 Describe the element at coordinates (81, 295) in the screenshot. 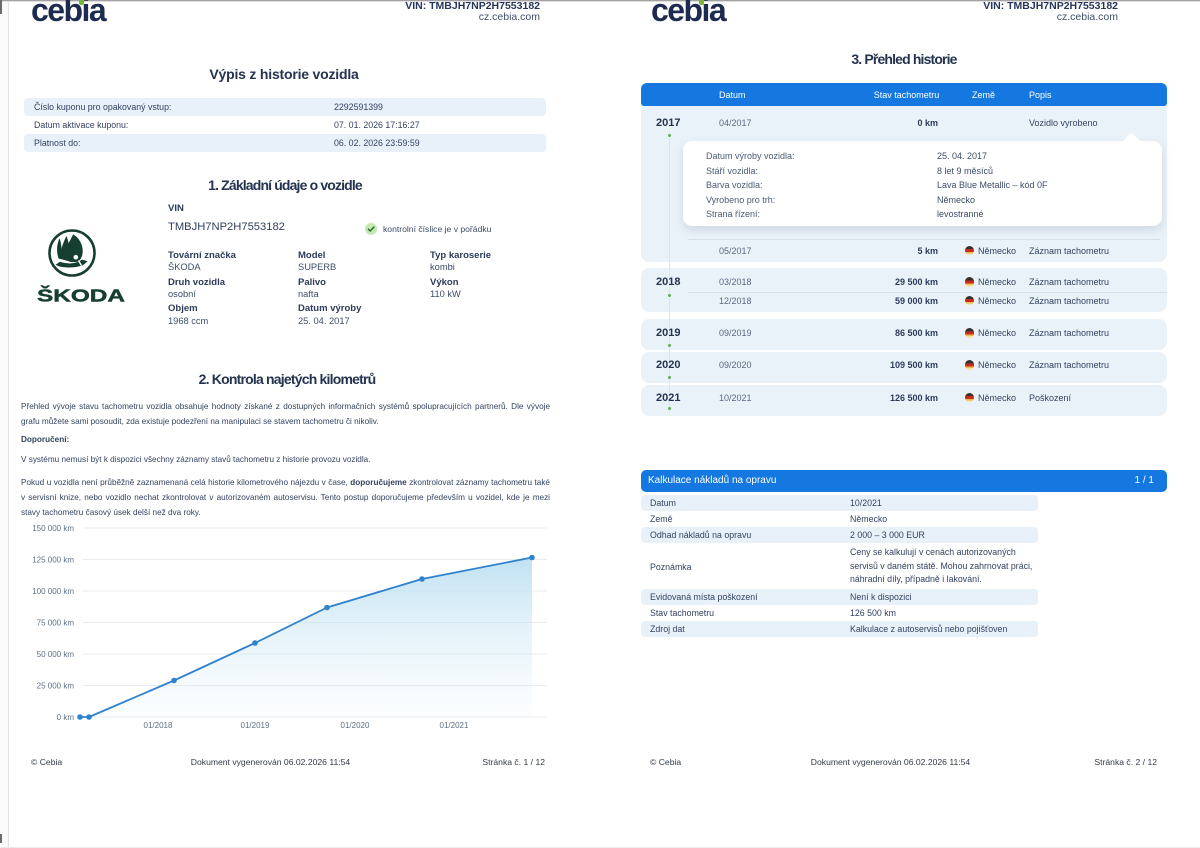

I see `svg-text: ŠKODA` at that location.